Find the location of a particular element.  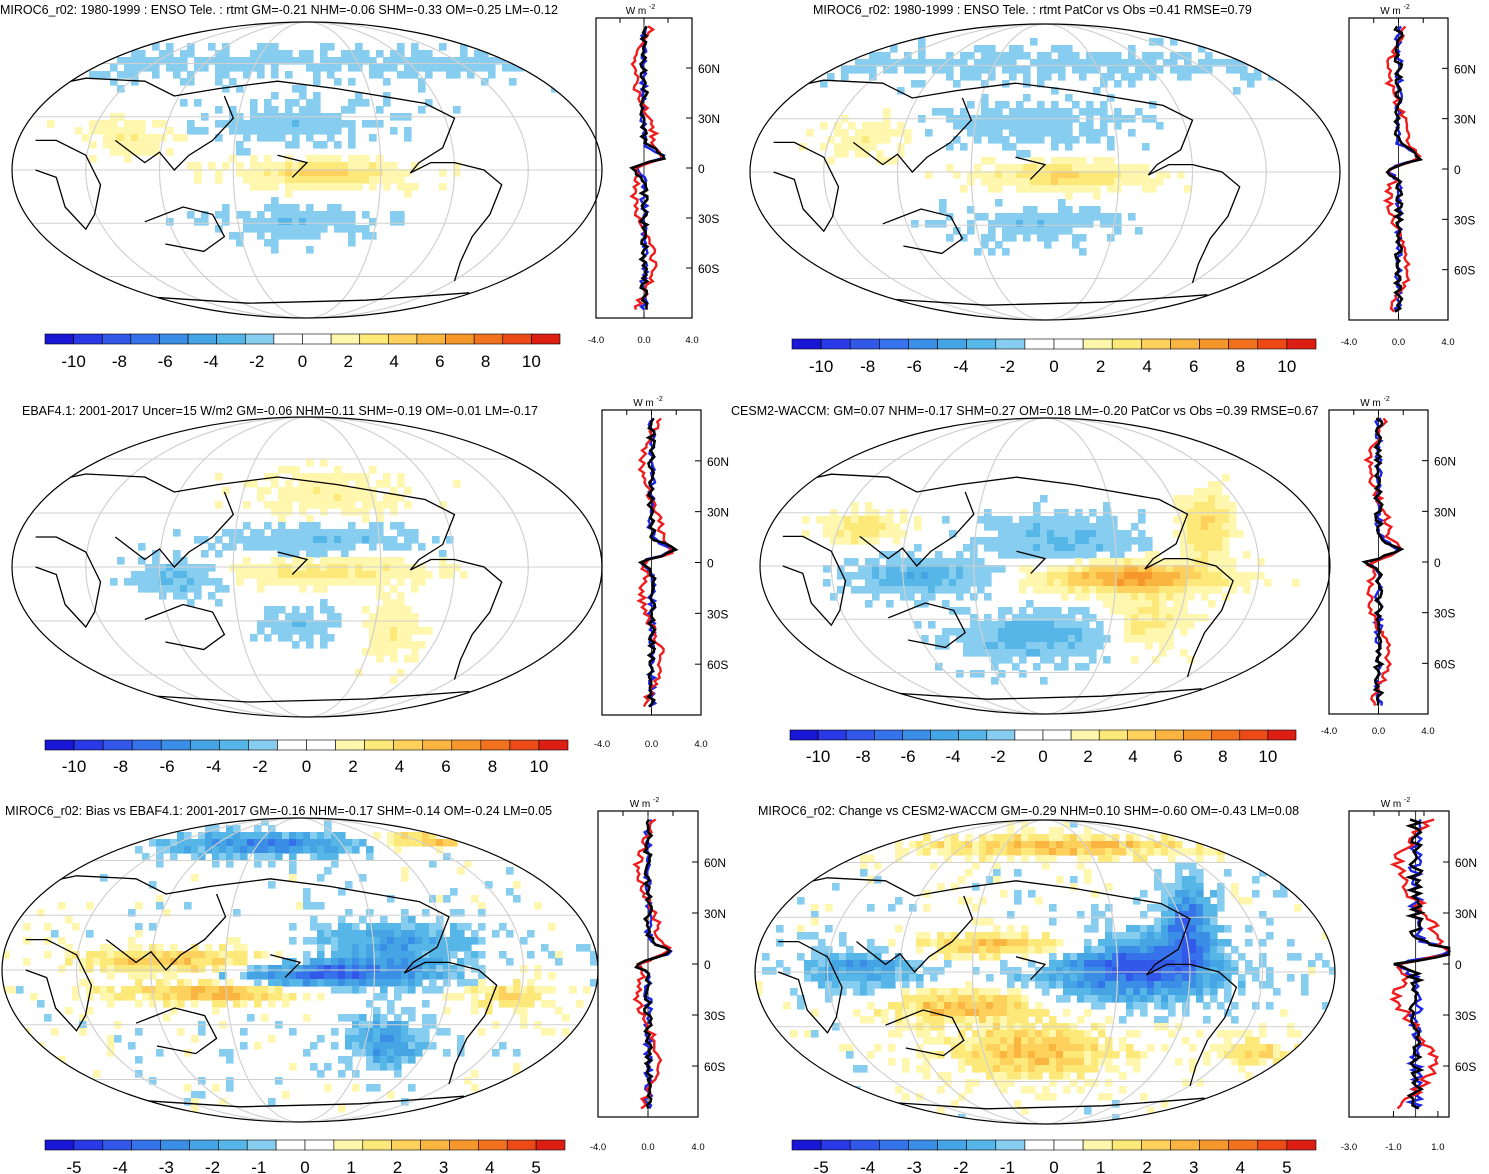

x-tick-label: 4.0 is located at coordinates (1447, 342).